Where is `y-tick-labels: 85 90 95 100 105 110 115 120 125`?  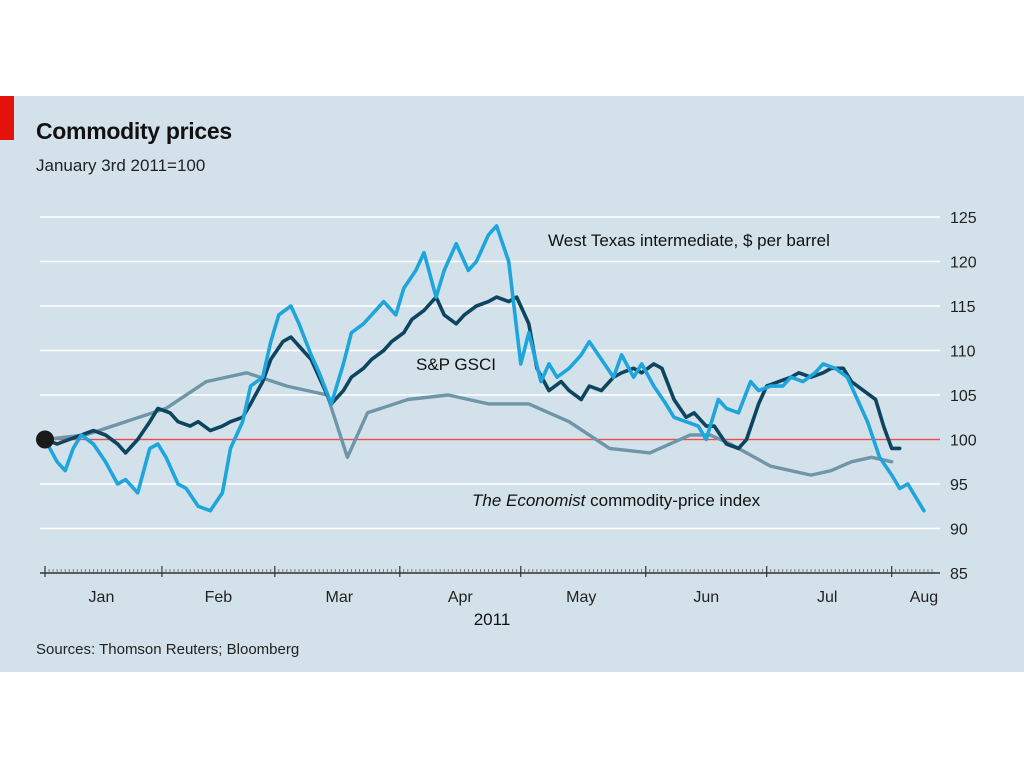
y-tick-labels: 85 90 95 100 105 110 115 120 125 is located at coordinates (963, 396).